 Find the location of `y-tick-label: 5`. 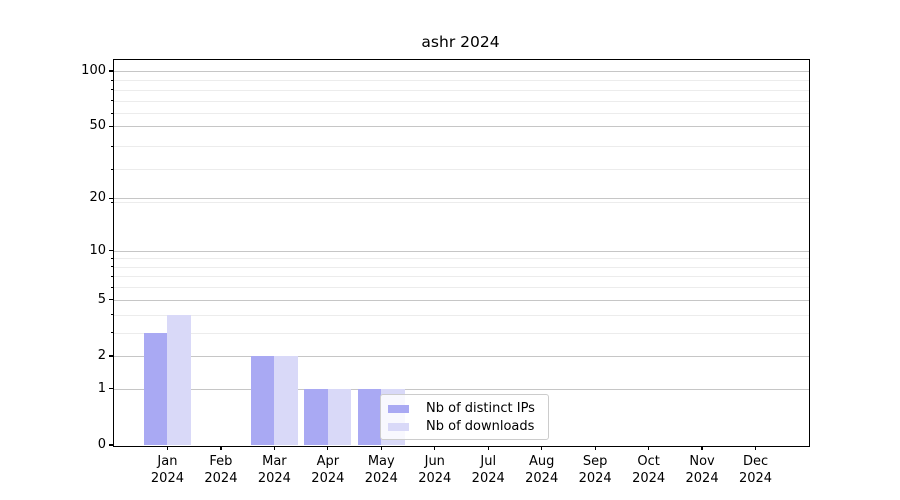

y-tick-label: 5 is located at coordinates (101, 299).